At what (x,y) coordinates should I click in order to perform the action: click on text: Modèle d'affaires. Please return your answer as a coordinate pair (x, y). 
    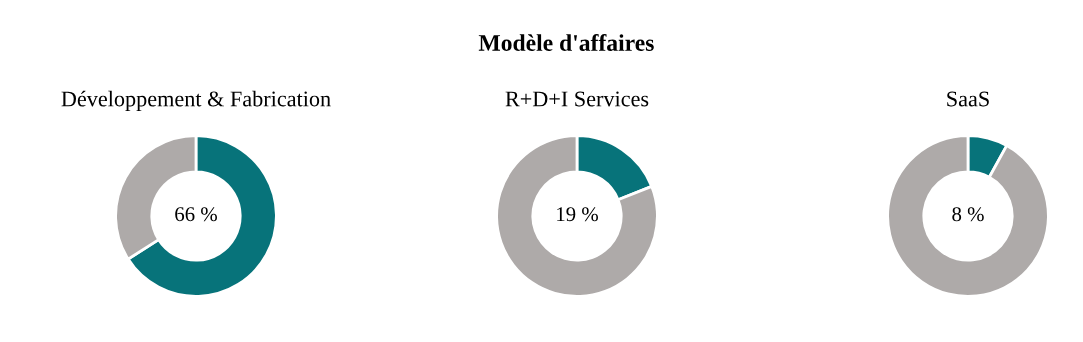
    Looking at the image, I should click on (566, 42).